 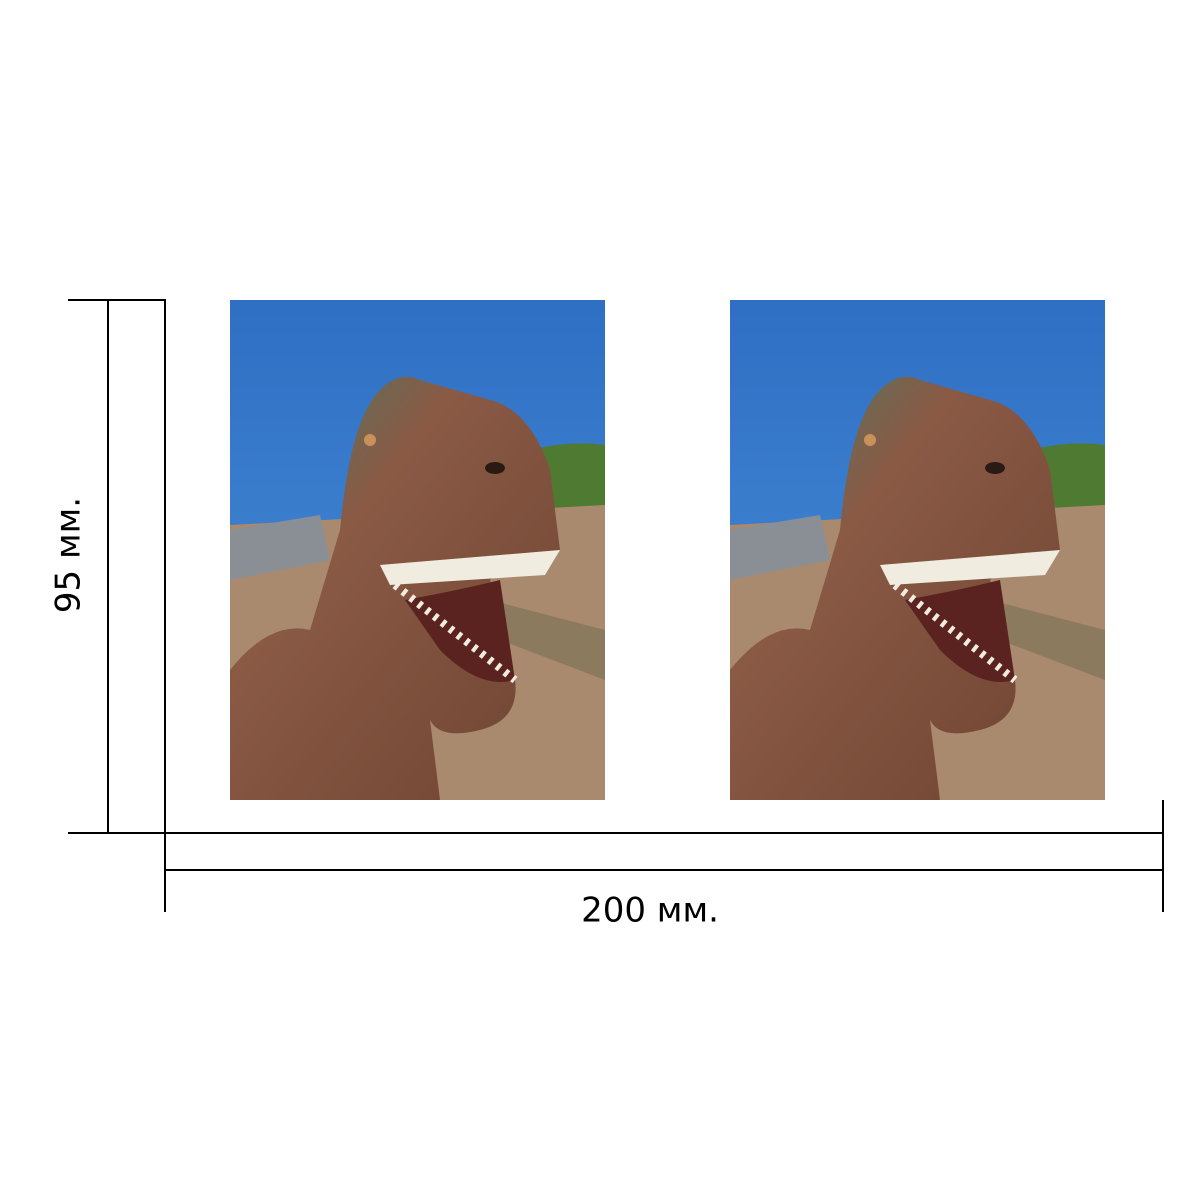 What do you see at coordinates (664, 856) in the screenshot?
I see `width-dimension` at bounding box center [664, 856].